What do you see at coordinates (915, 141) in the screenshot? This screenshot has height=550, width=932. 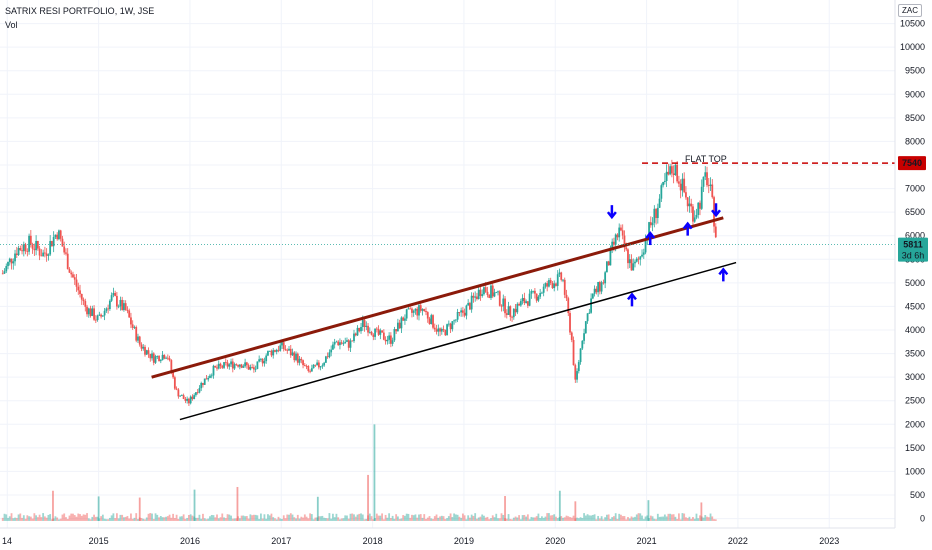 I see `y-tick-label: 8000` at bounding box center [915, 141].